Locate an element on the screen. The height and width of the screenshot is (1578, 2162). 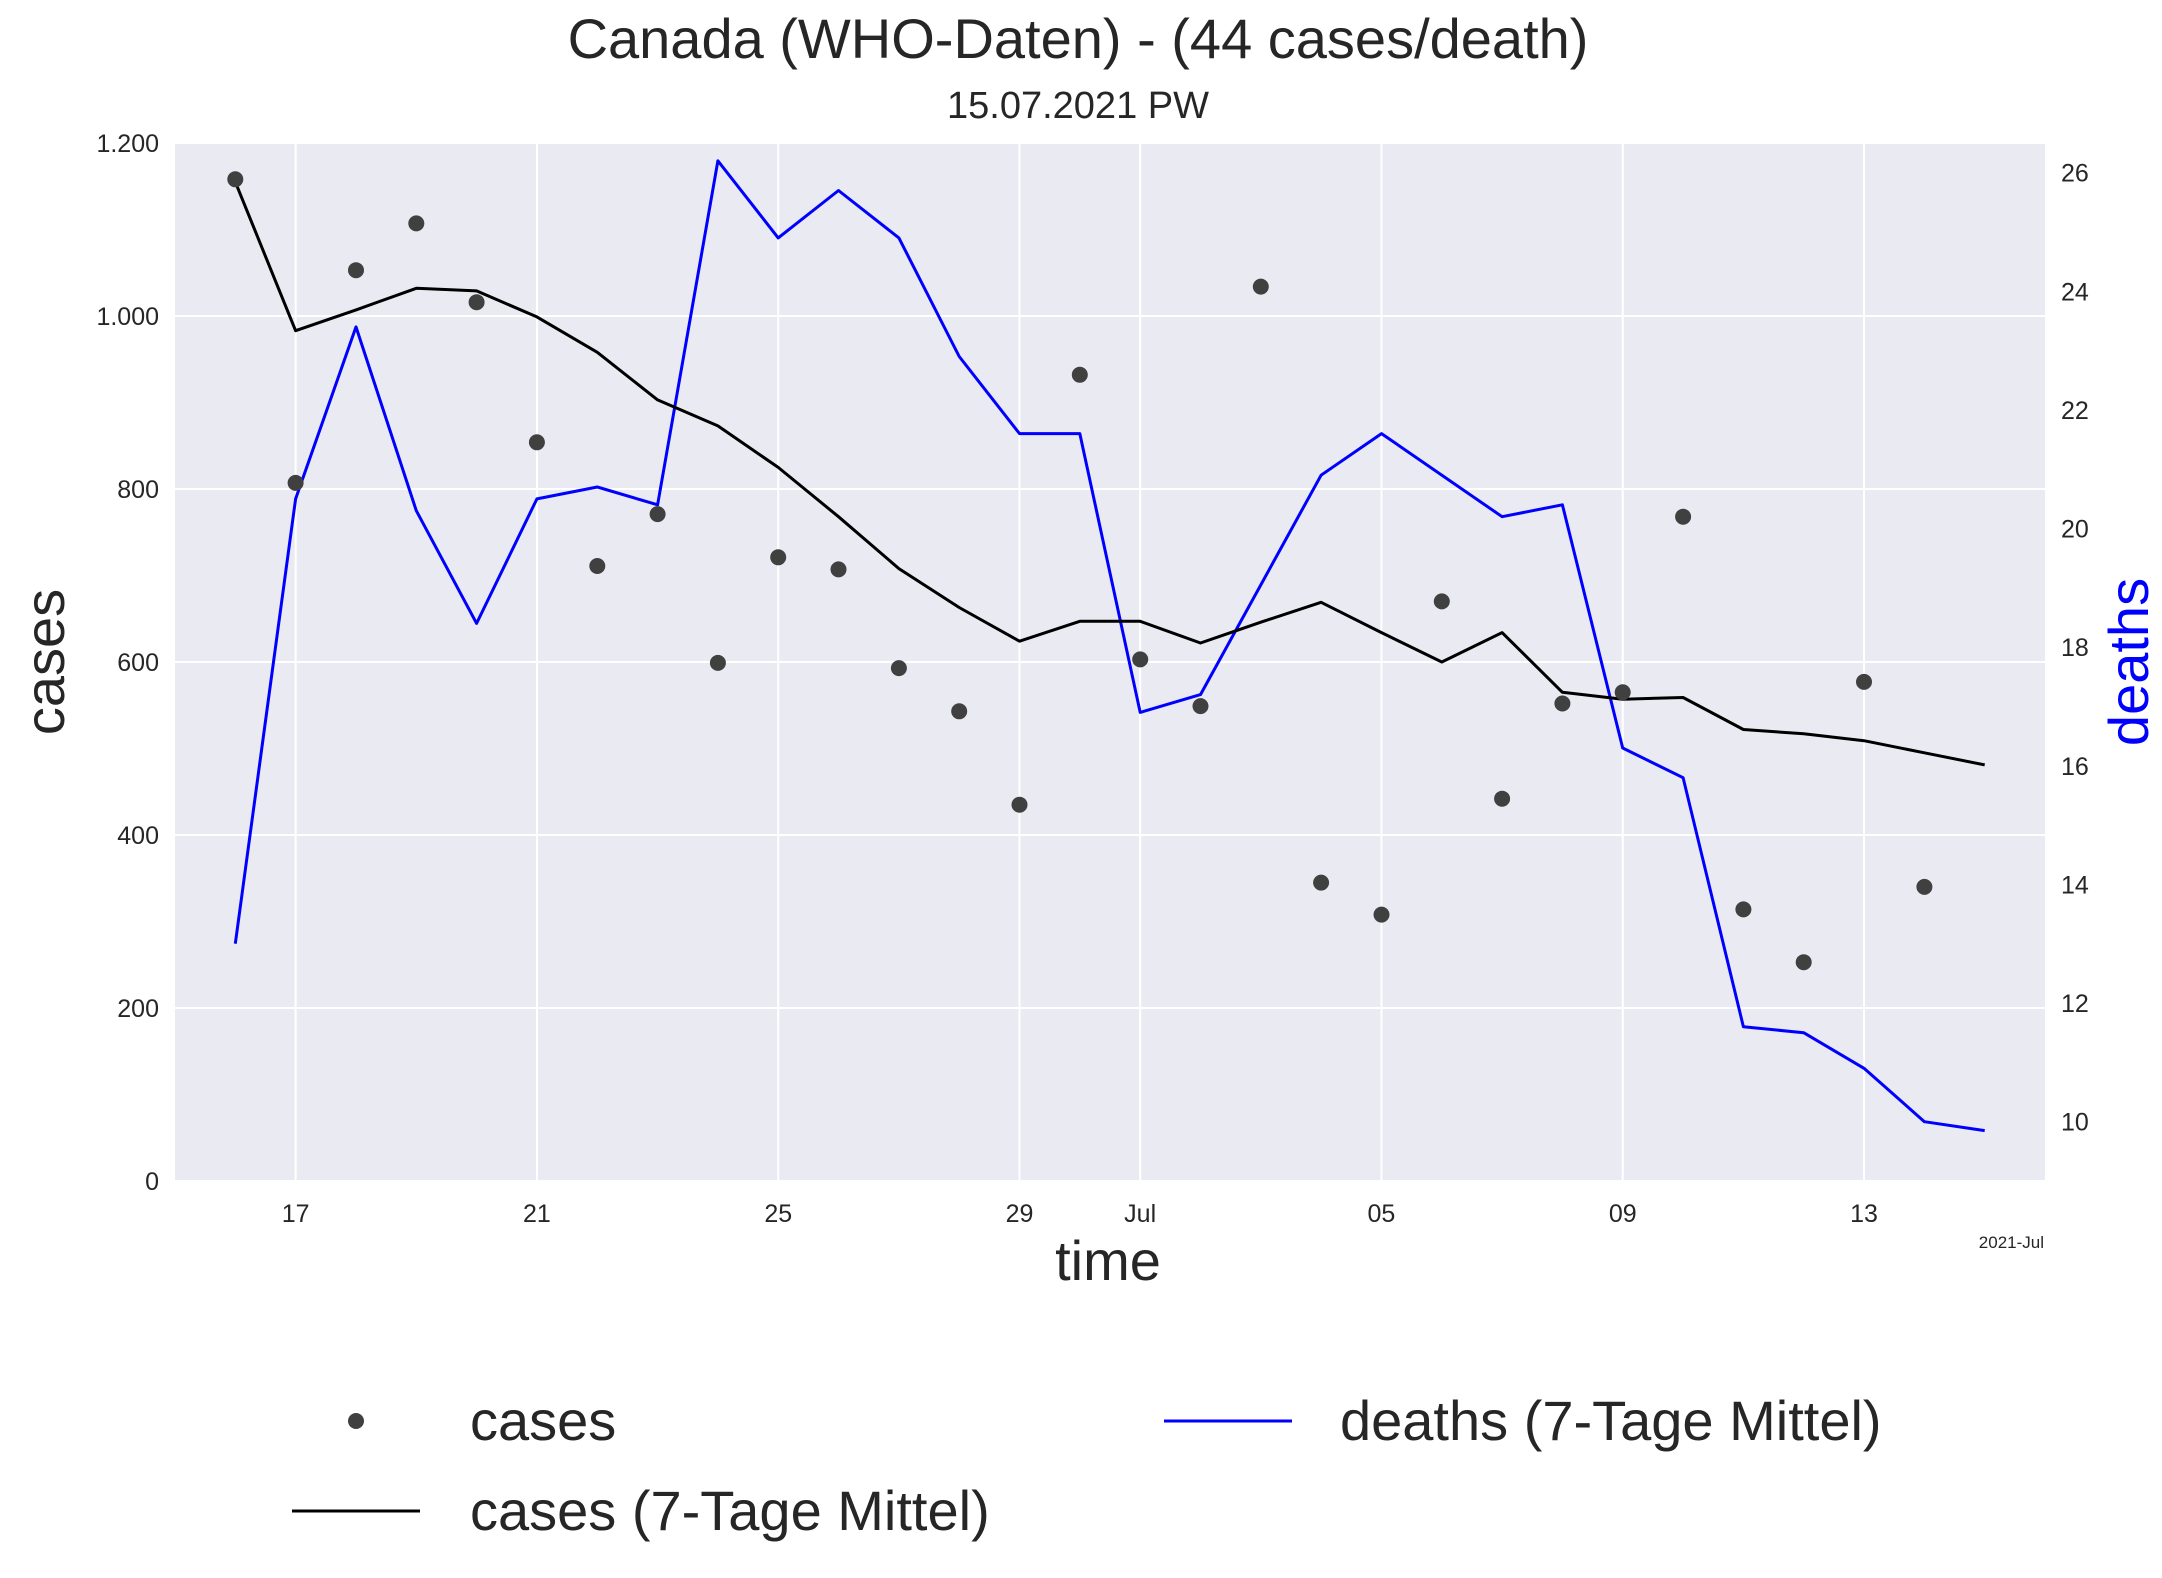
x-tick-6: 09 is located at coordinates (1623, 1214).